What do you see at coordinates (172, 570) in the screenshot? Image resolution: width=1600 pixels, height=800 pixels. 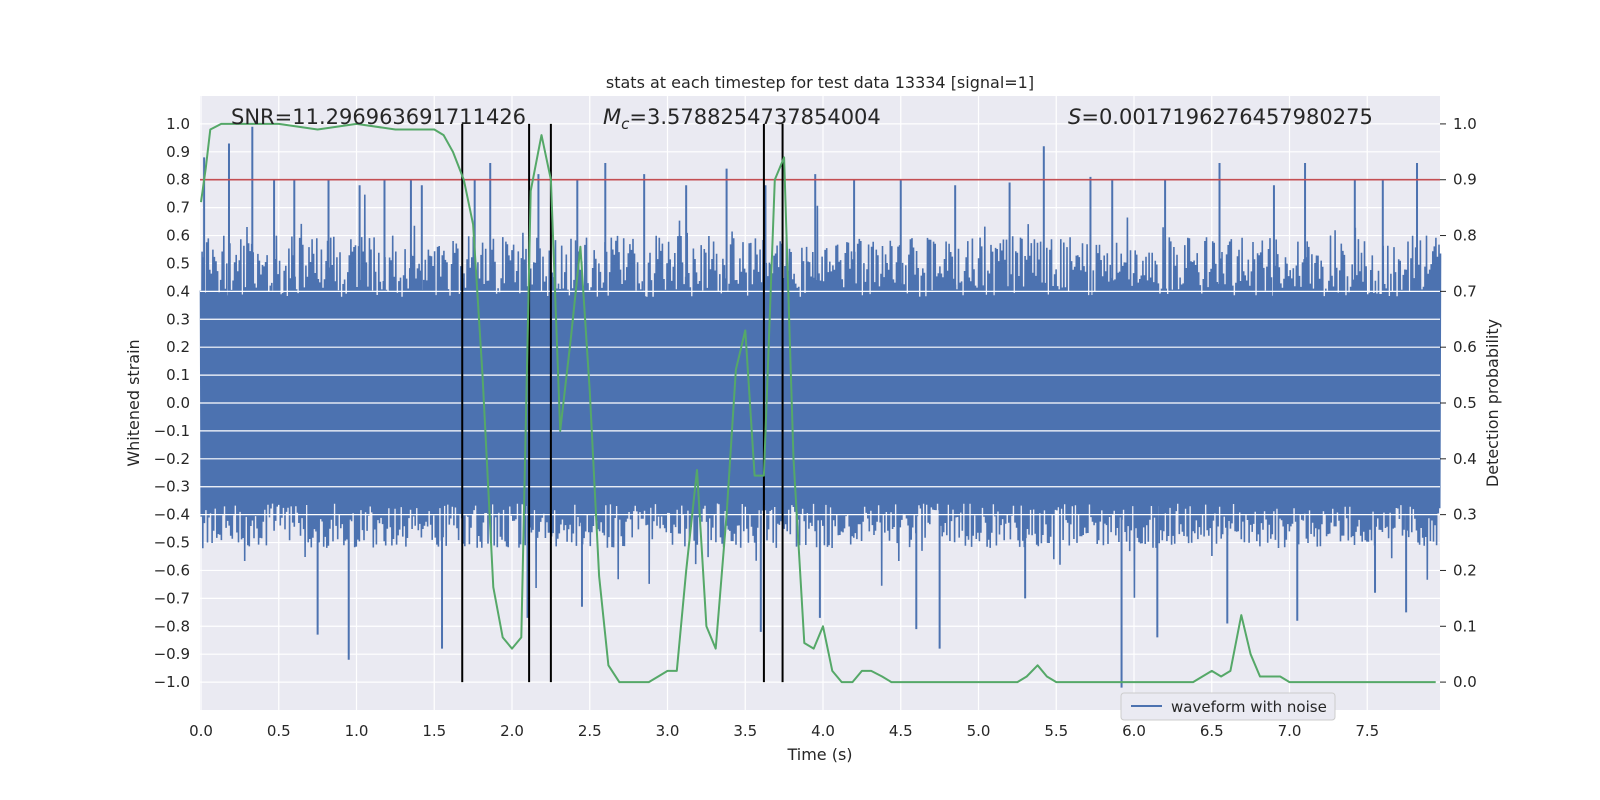 I see `y-tick-label-left: −0.6` at bounding box center [172, 570].